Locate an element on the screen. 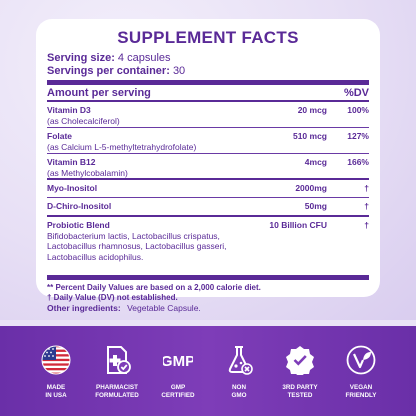 This screenshot has height=416, width=416. nutrient-amount: 50mg is located at coordinates (315, 206).